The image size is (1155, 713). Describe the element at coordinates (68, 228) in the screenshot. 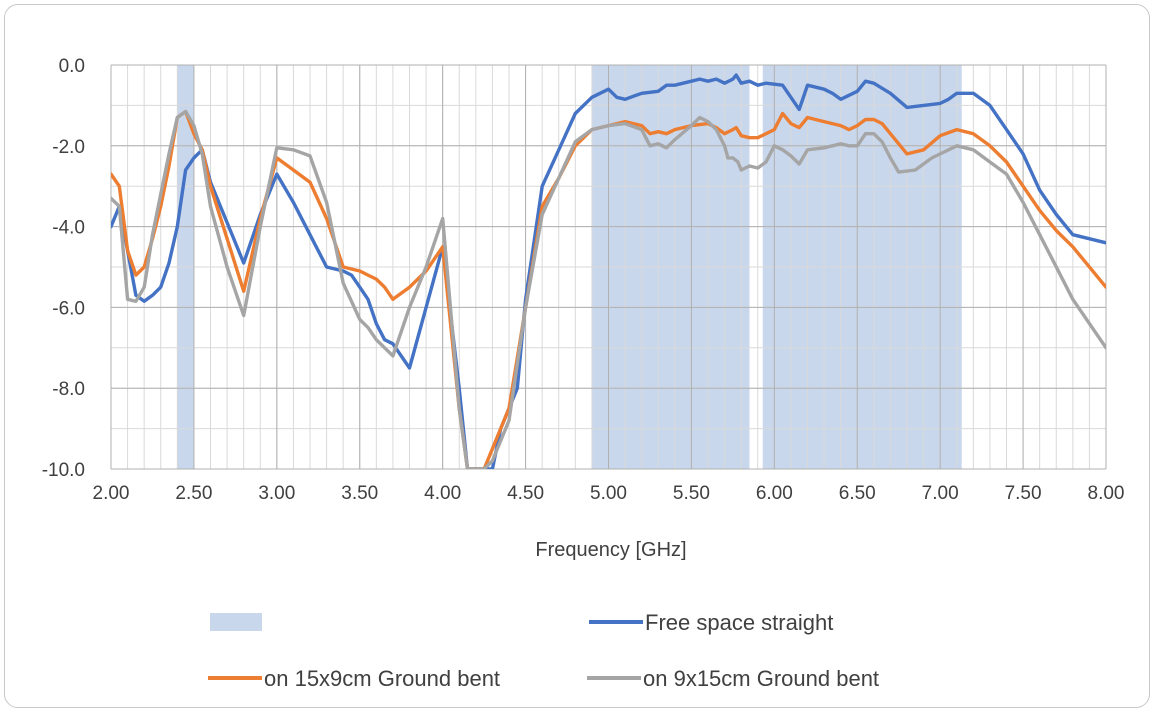

I see `y-tick-label: -4.0` at that location.